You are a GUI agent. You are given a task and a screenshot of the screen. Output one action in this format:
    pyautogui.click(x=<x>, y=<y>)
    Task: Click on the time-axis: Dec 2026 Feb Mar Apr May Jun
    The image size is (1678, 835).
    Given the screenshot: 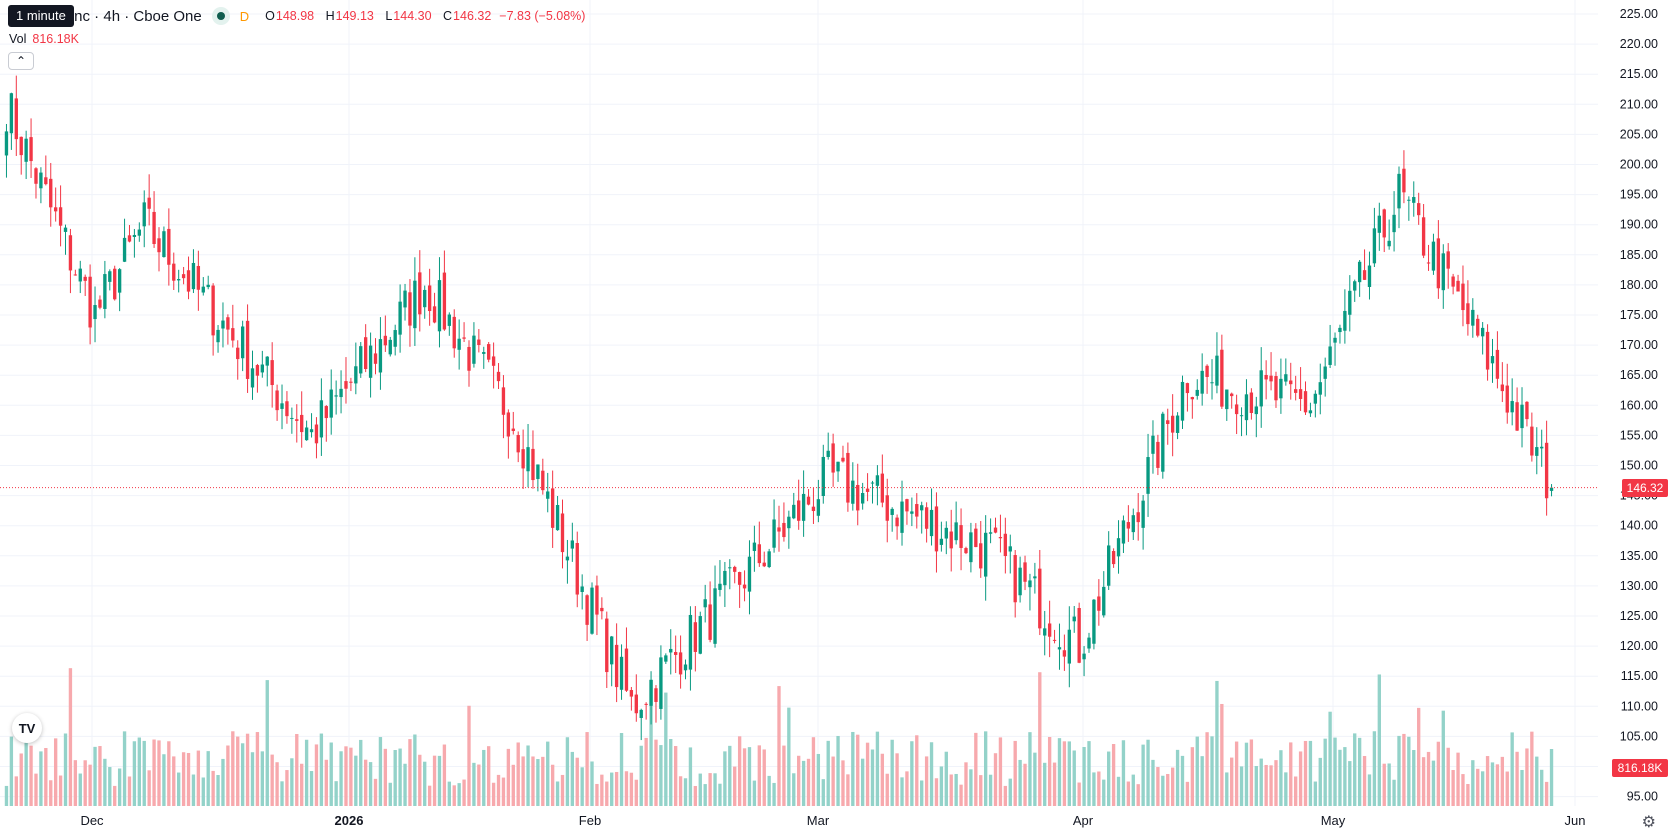 What is the action you would take?
    pyautogui.click(x=832, y=820)
    